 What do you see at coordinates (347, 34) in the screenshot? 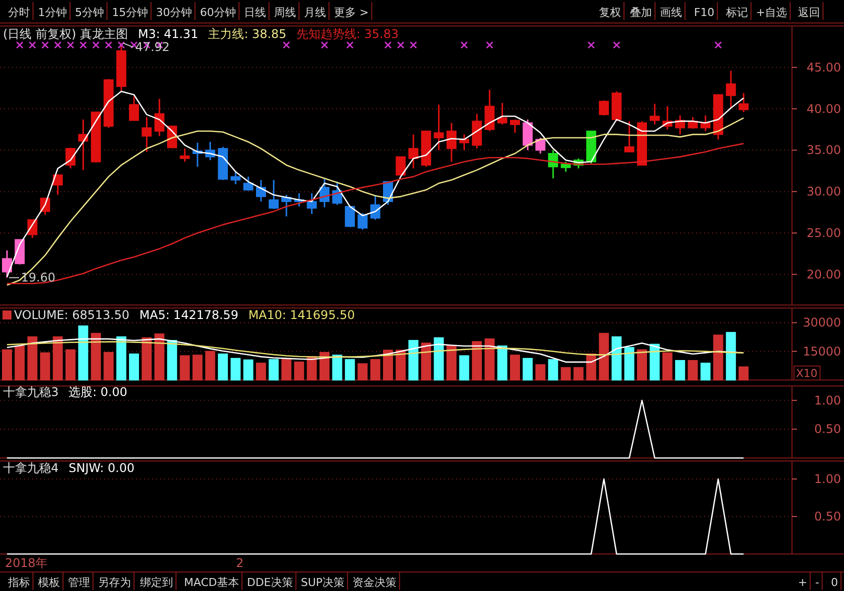
I see `text: 先知趋势线: 35.83` at bounding box center [347, 34].